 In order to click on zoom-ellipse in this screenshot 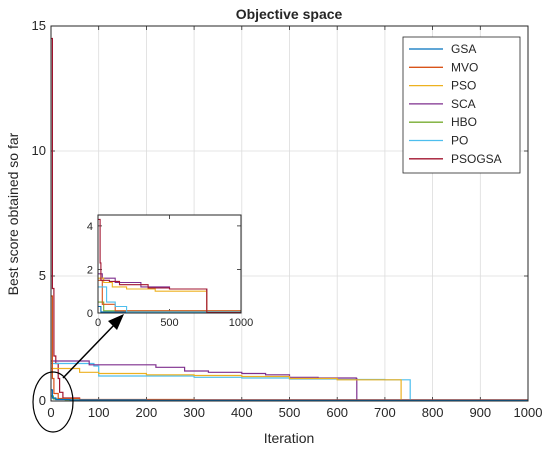, I will do `click(53, 402)`.